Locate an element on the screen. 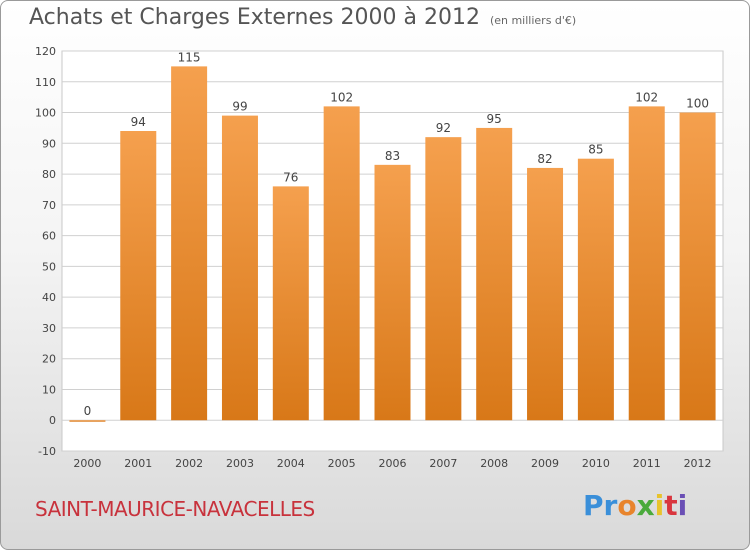  bar-2009 is located at coordinates (545, 294).